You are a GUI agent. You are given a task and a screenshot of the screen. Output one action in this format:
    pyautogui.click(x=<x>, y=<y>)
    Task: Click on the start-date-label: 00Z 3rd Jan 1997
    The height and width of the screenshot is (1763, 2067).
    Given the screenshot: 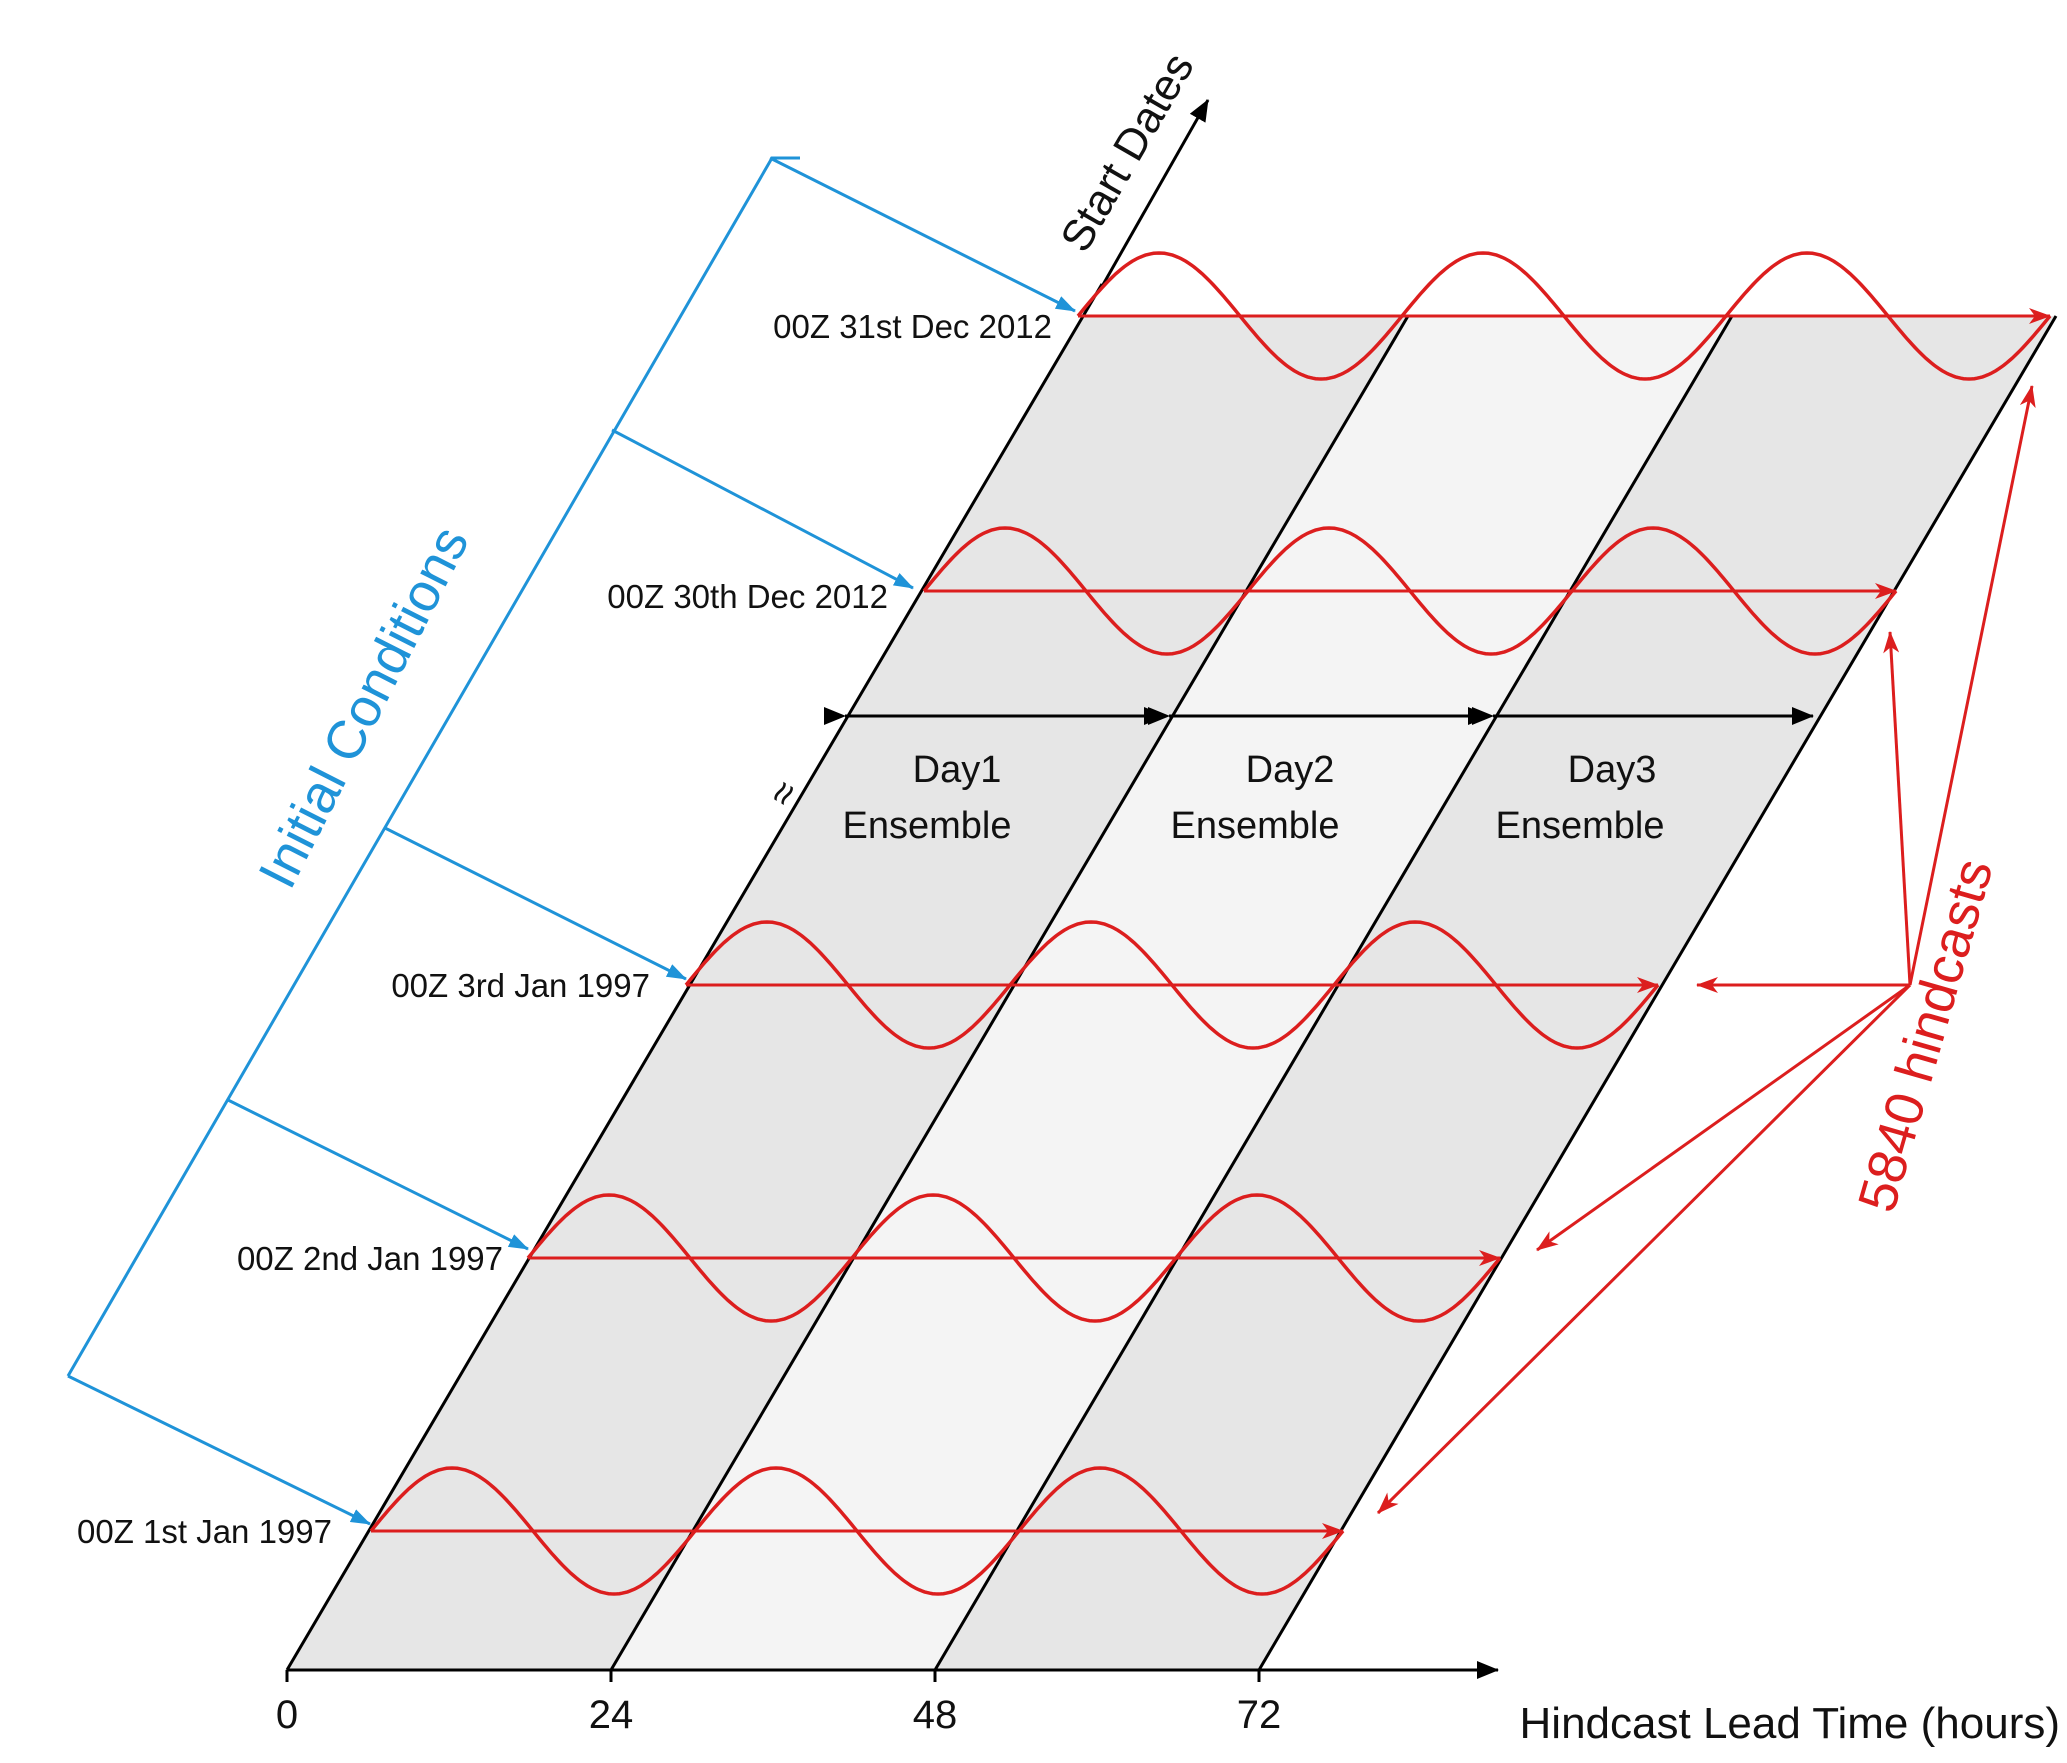 What is the action you would take?
    pyautogui.click(x=520, y=985)
    